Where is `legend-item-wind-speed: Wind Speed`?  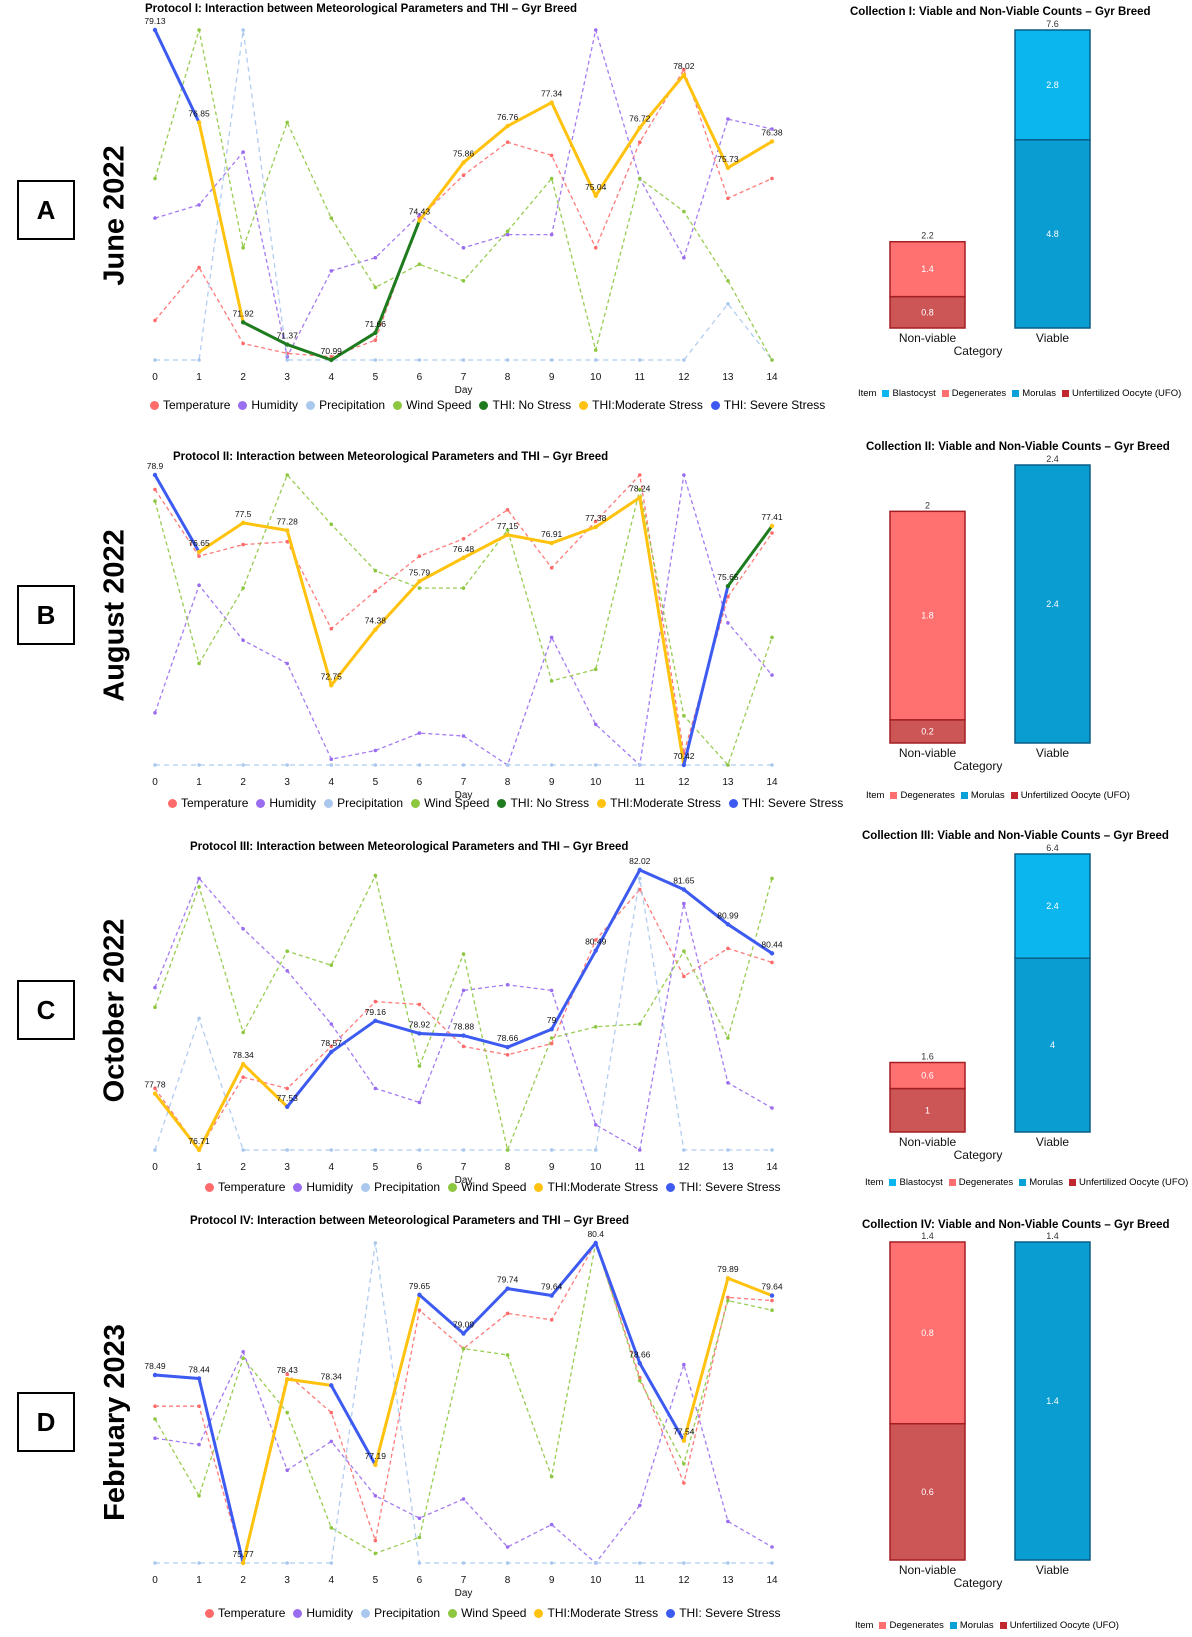 legend-item-wind-speed: Wind Speed is located at coordinates (487, 1613).